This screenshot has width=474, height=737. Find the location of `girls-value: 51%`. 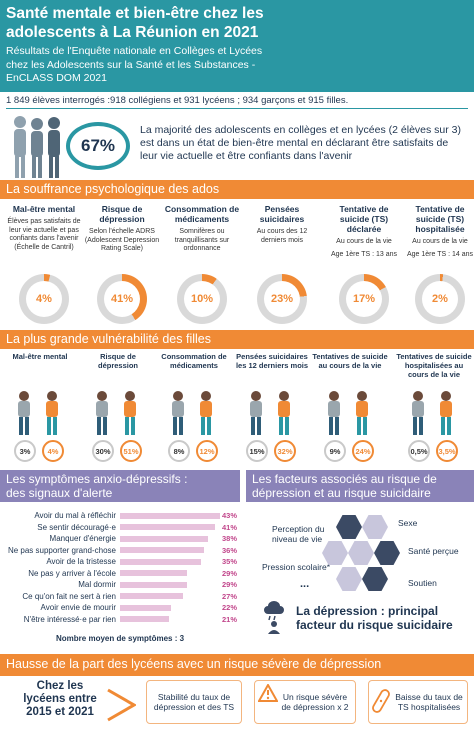

girls-value: 51% is located at coordinates (131, 451).